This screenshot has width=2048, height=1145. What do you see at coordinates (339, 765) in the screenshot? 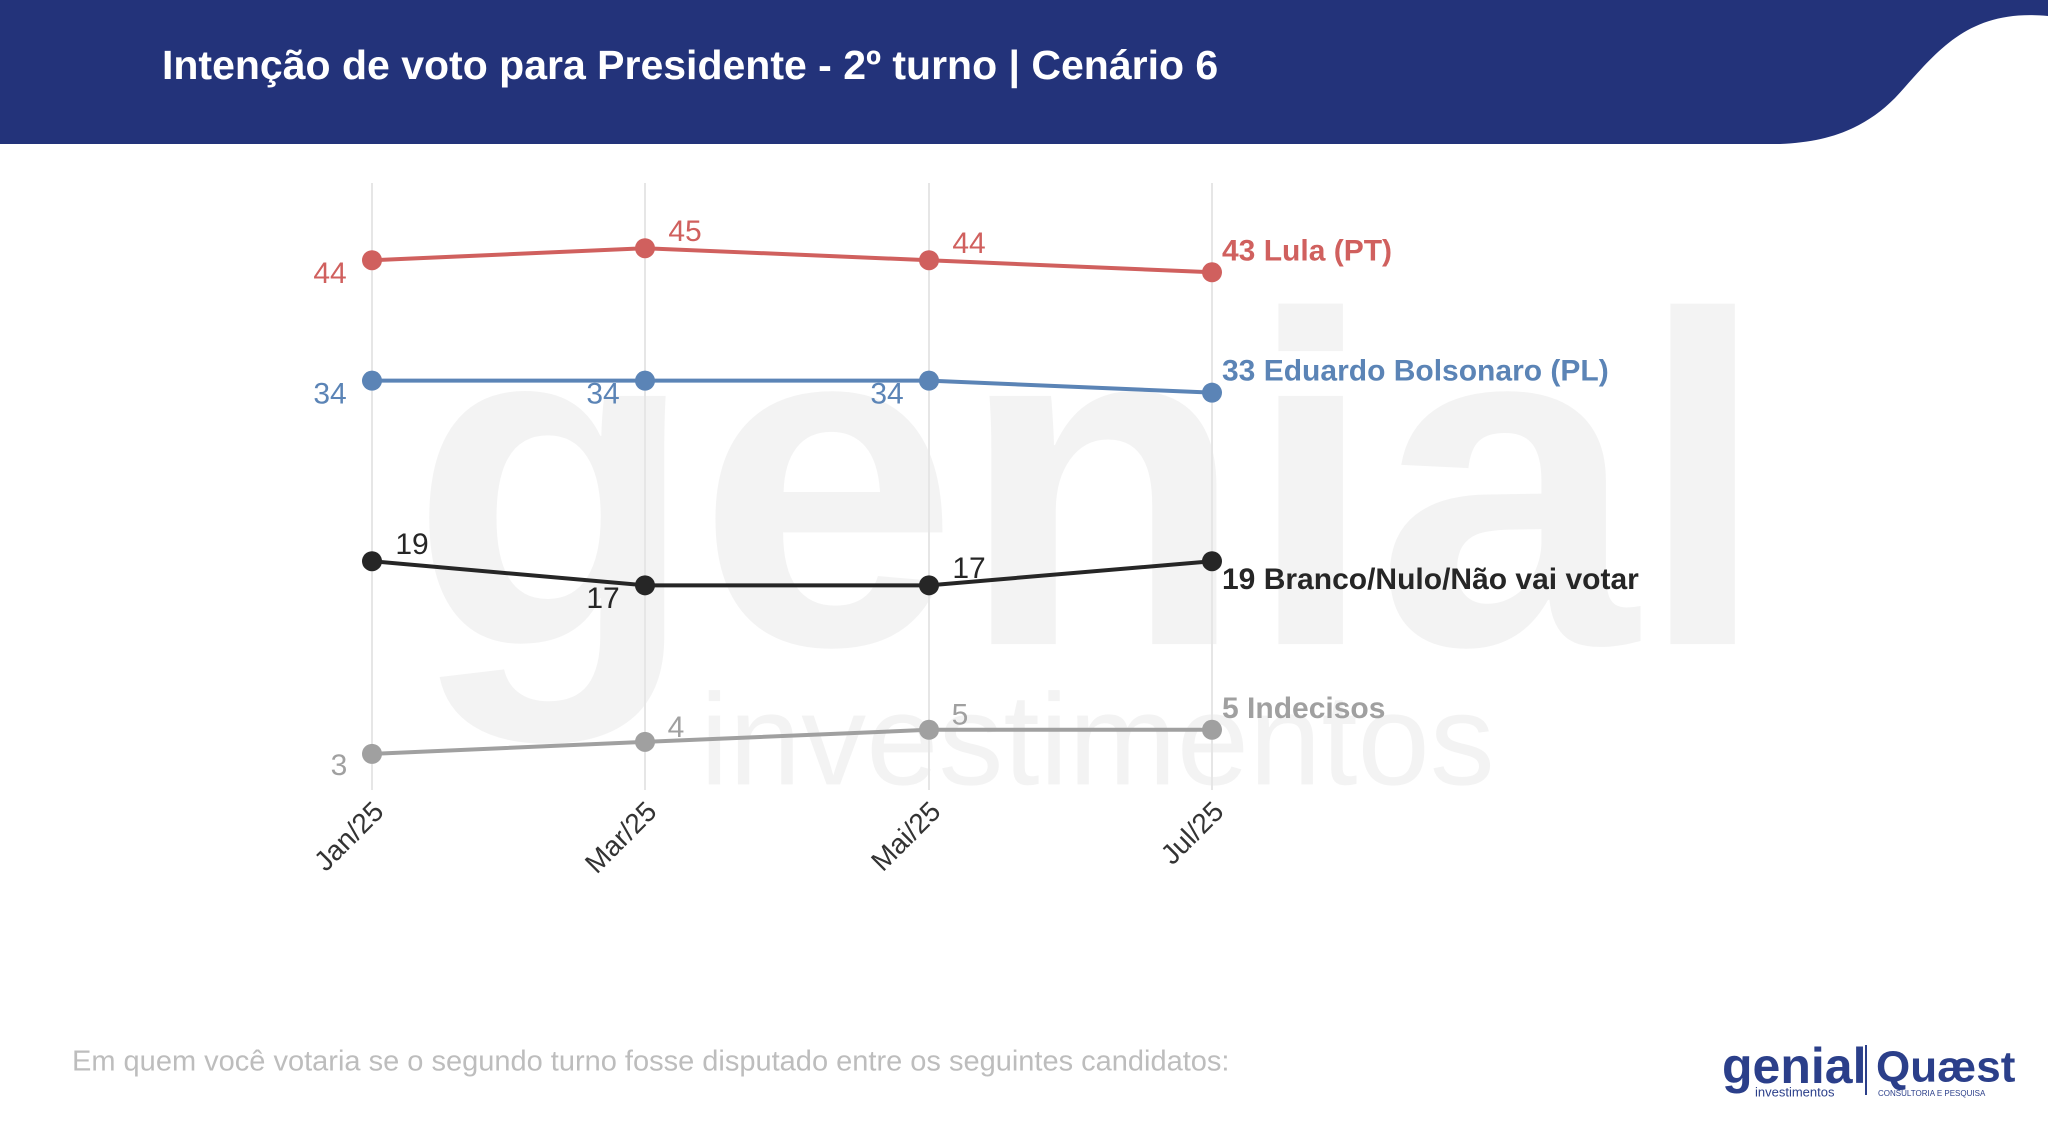
I see `data-label: 3` at bounding box center [339, 765].